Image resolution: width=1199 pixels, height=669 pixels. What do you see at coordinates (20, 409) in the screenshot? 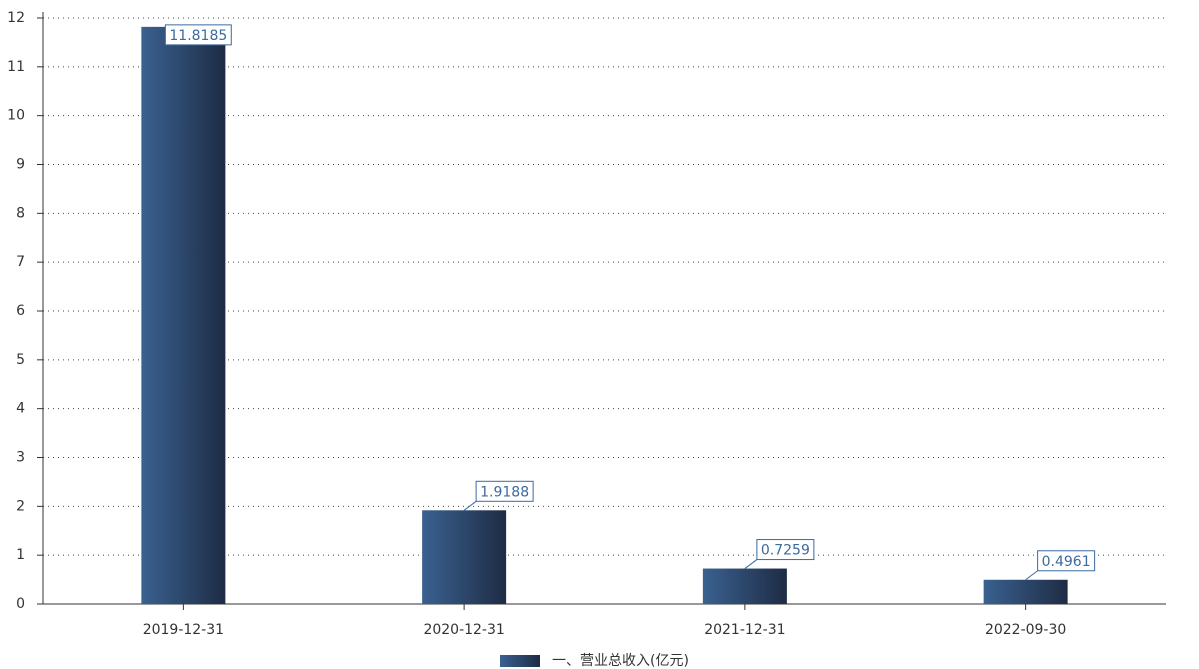
I see `y-tick-label: 4` at bounding box center [20, 409].